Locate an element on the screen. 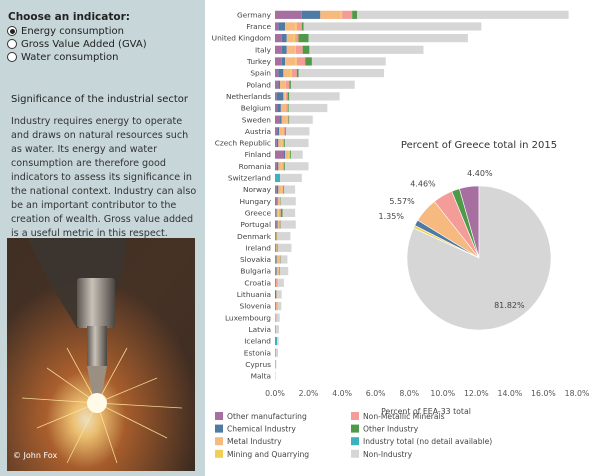 The image size is (600, 476). bar-sweden-non-metallic-minerals is located at coordinates (288, 119).